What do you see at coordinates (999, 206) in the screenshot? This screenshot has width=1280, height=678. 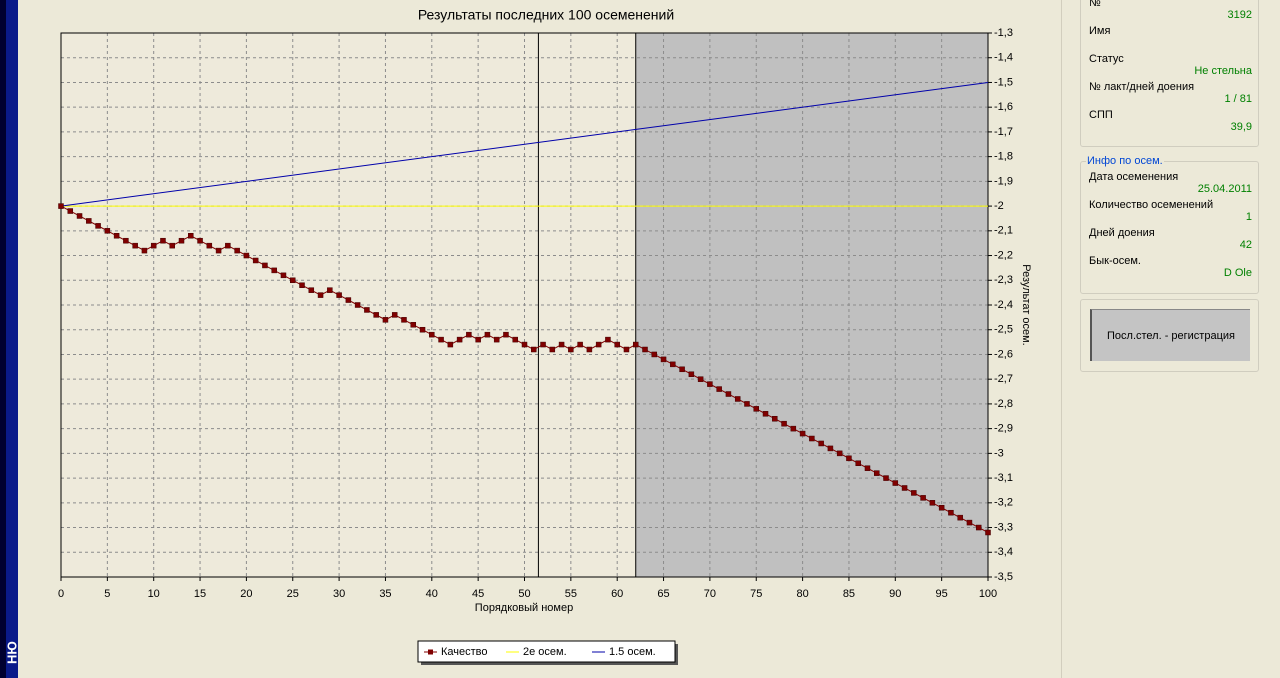 I see `y-tick-label: -2` at bounding box center [999, 206].